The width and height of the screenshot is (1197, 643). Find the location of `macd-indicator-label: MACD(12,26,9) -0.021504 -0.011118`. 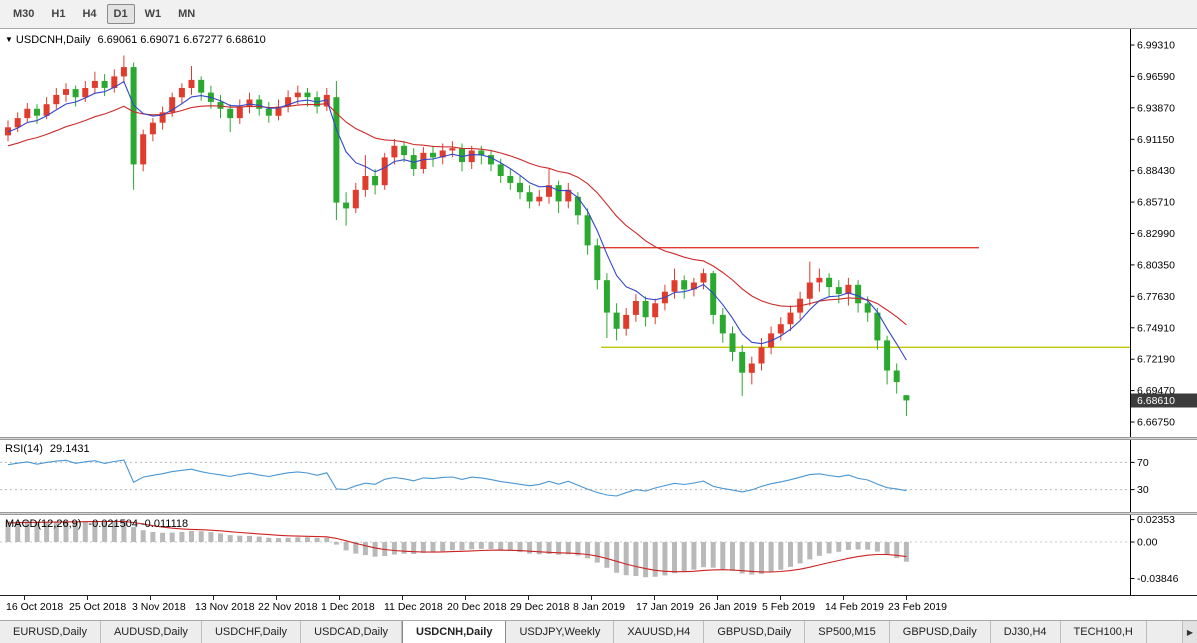

macd-indicator-label: MACD(12,26,9) -0.021504 -0.011118 is located at coordinates (96, 524).